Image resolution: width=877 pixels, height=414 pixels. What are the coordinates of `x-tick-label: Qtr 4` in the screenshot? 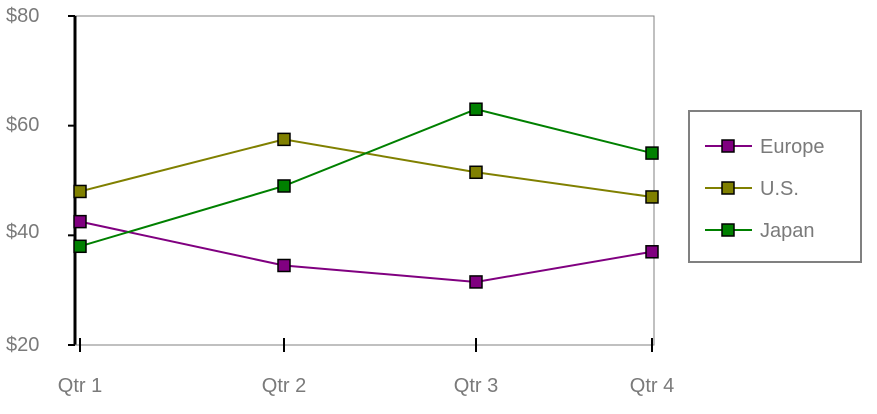 It's located at (652, 386).